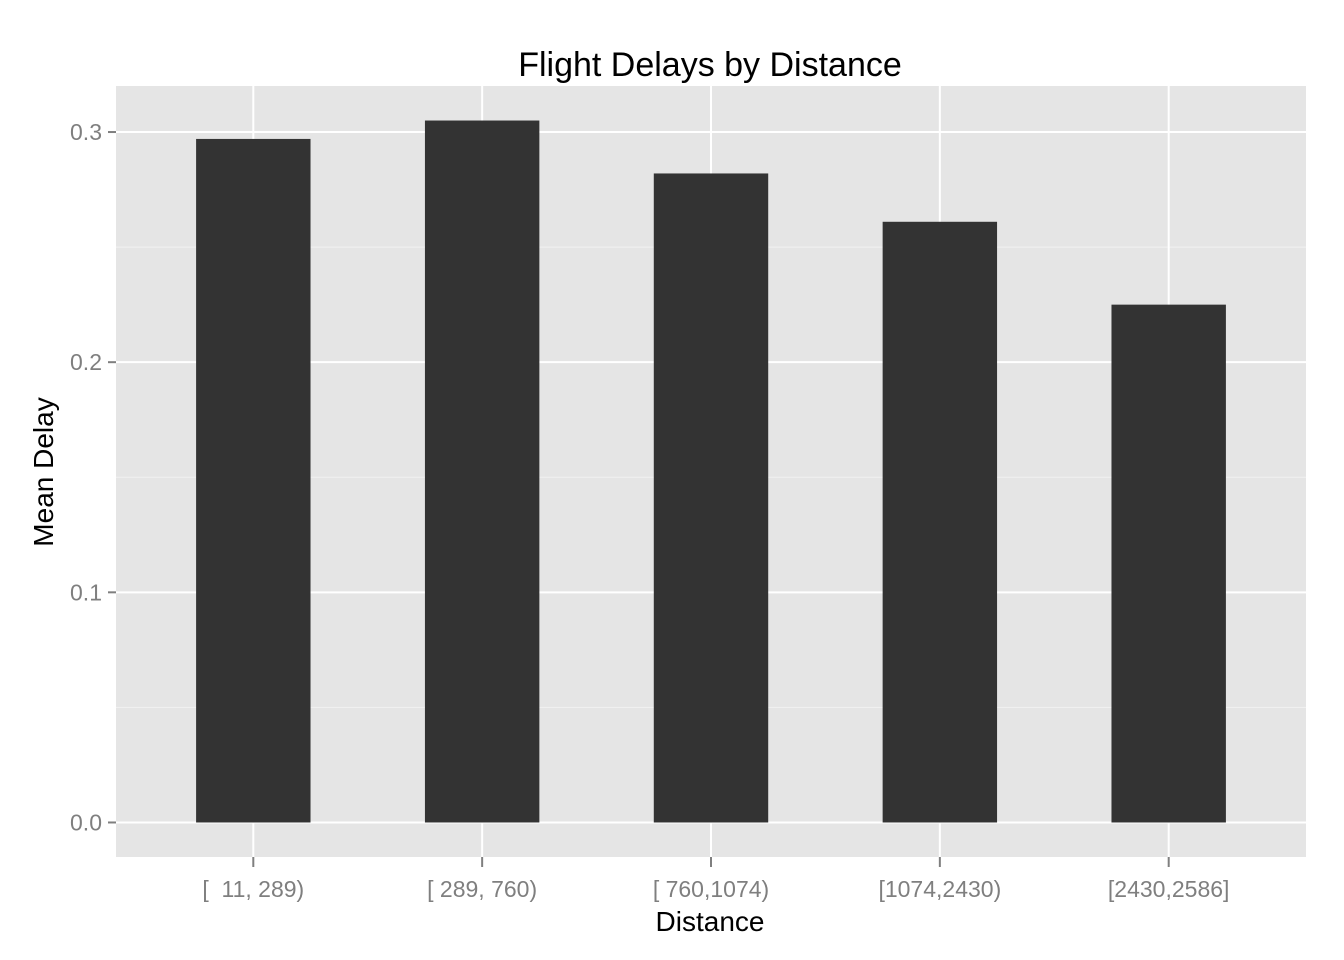 This screenshot has width=1344, height=960. What do you see at coordinates (710, 921) in the screenshot?
I see `x-axis-title: Distance` at bounding box center [710, 921].